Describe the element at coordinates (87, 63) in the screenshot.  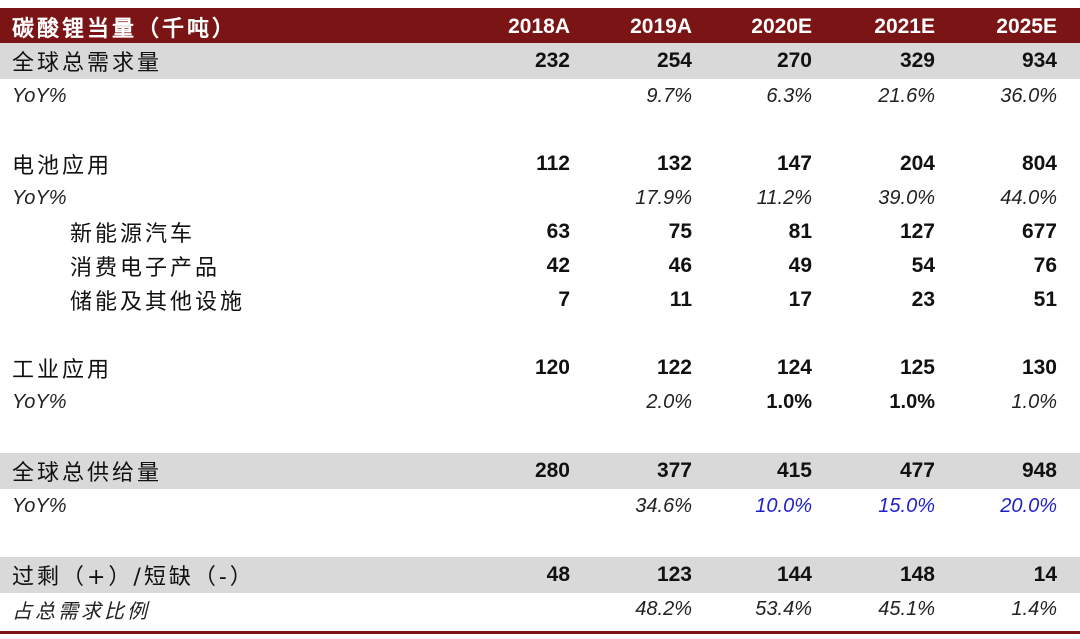
I see `row-label: 全球总需求量` at that location.